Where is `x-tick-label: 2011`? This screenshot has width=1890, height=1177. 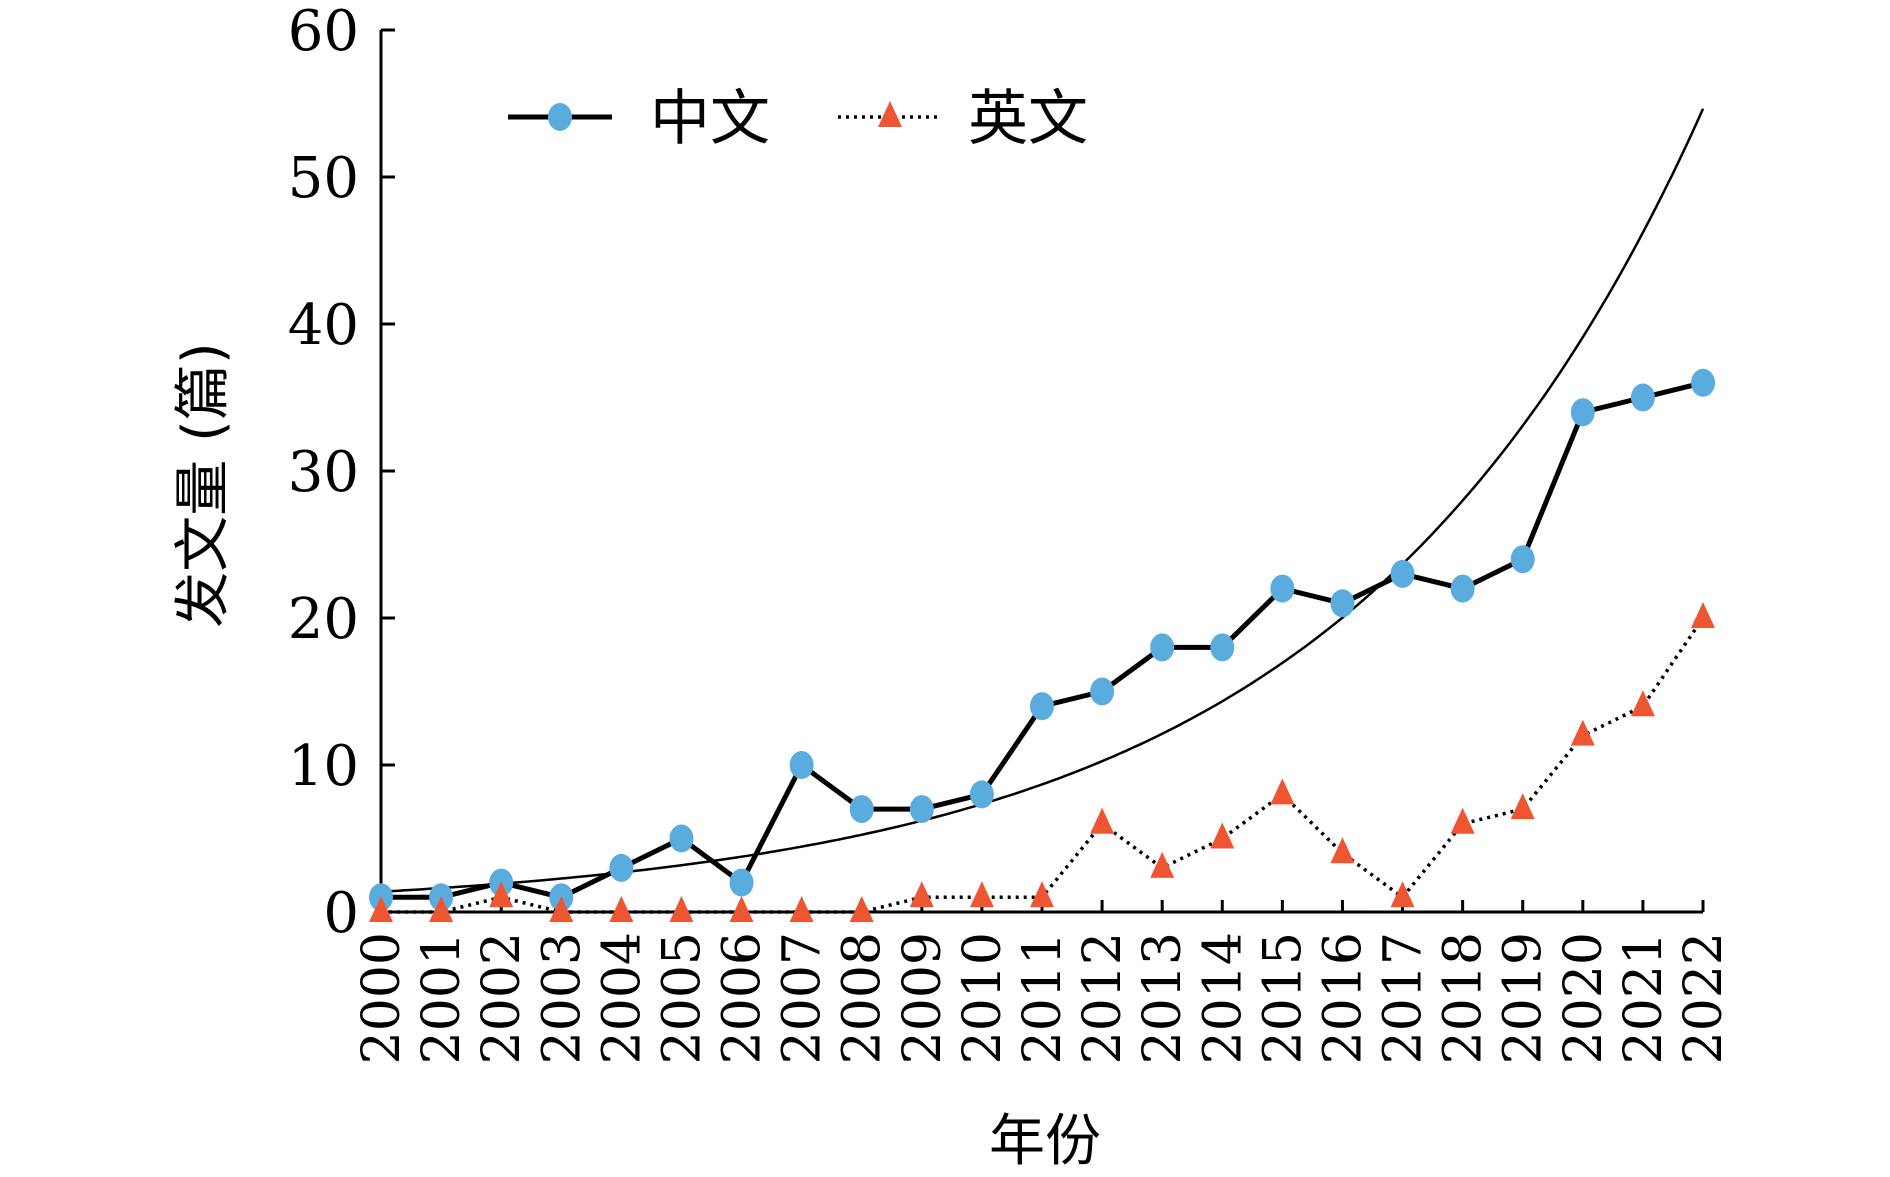 x-tick-label: 2011 is located at coordinates (1043, 998).